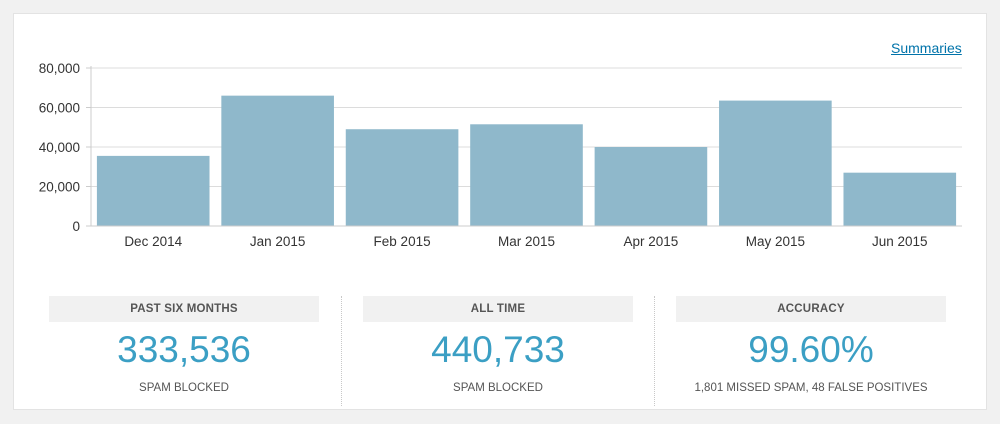 This screenshot has width=1000, height=424. I want to click on y-tick-label: 60,000, so click(59, 108).